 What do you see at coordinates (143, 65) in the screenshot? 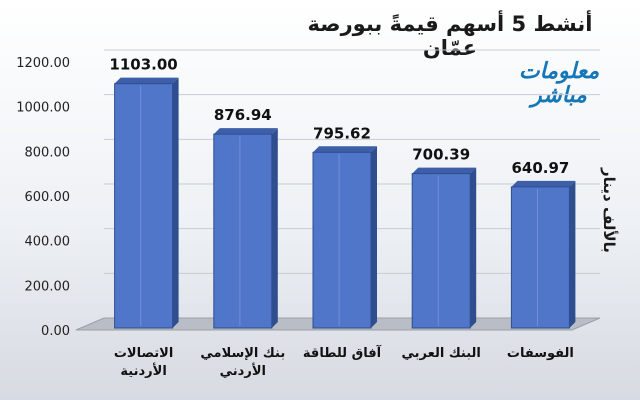
I see `data-label: 1103.00` at bounding box center [143, 65].